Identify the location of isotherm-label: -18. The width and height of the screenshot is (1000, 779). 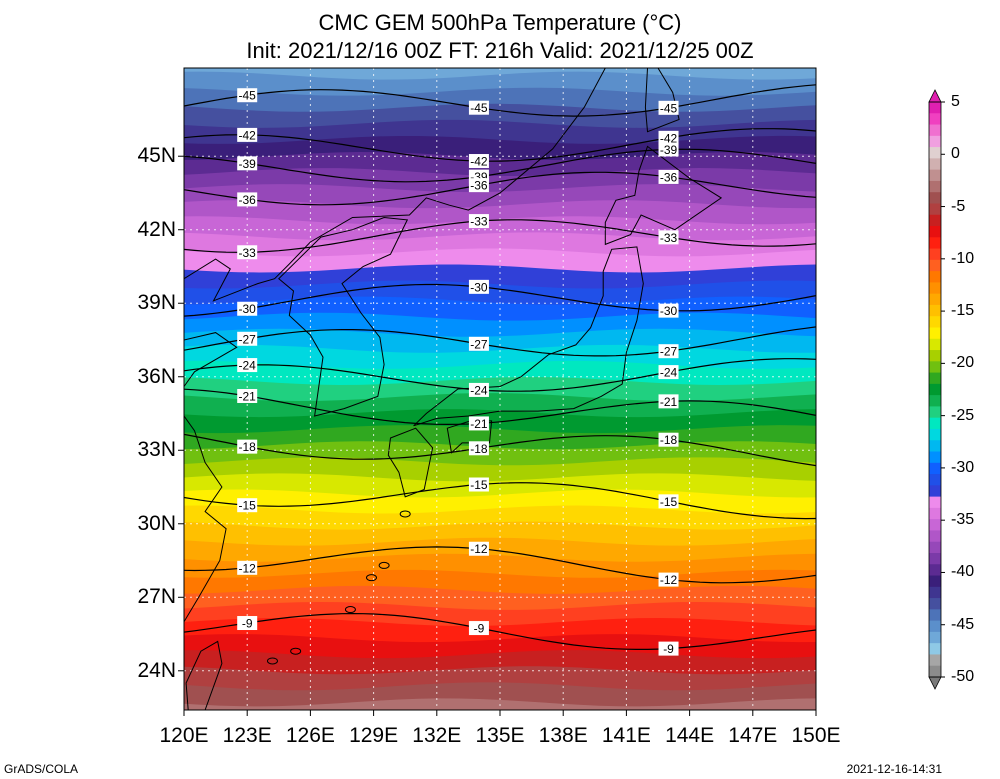
(668, 439).